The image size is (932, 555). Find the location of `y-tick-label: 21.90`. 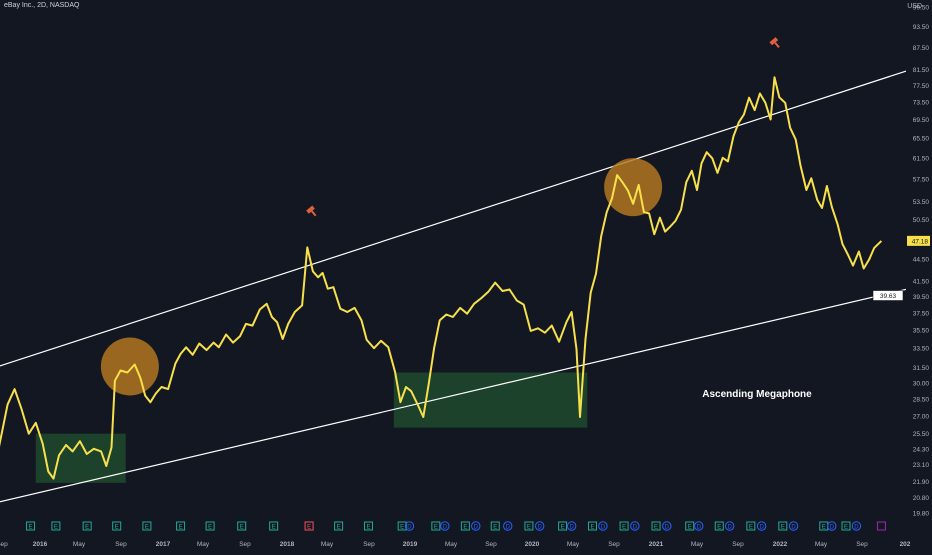

y-tick-label: 21.90 is located at coordinates (921, 482).